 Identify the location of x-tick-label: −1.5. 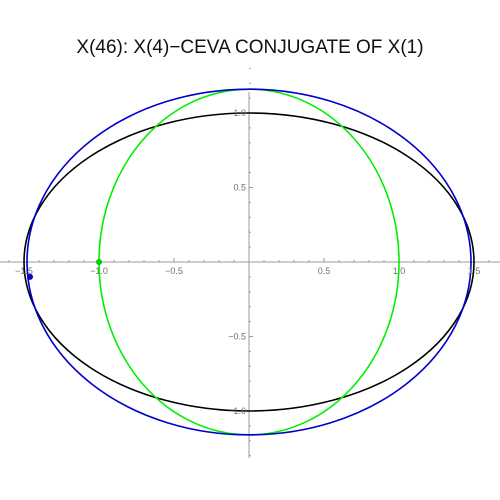
(24, 271).